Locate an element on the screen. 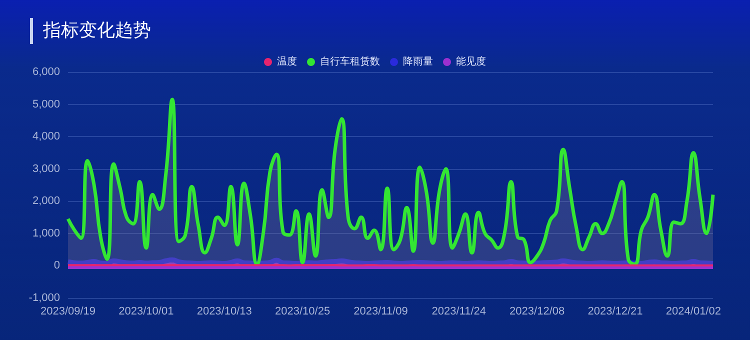 The image size is (750, 340). x-tick-label: 2023/10/25 is located at coordinates (302, 312).